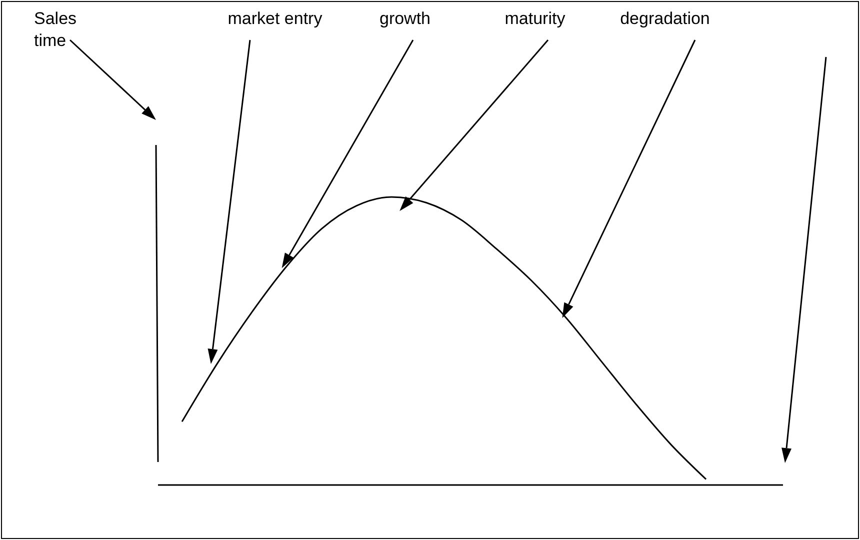  I want to click on text: degradation, so click(665, 18).